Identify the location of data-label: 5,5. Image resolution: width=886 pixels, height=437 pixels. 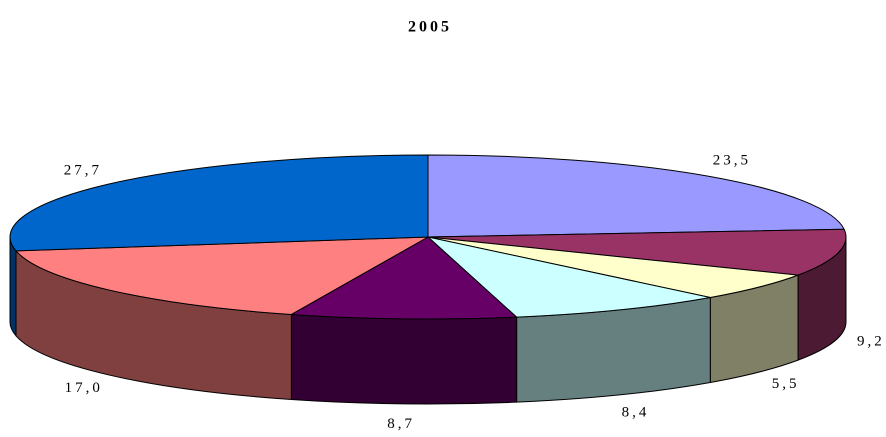
(786, 384).